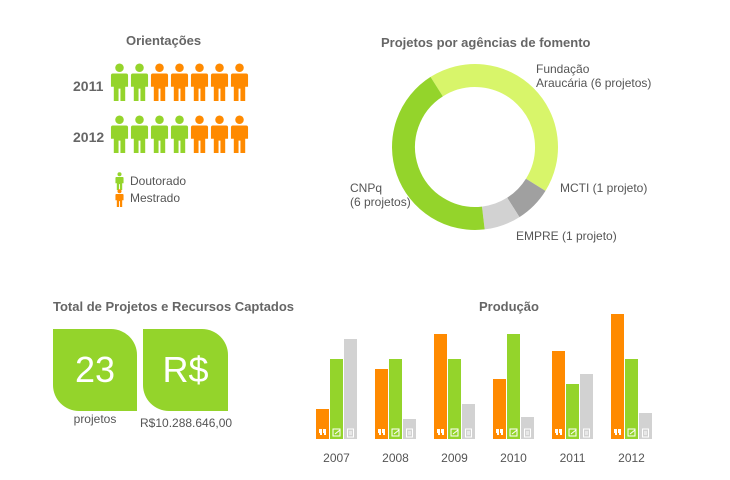  Describe the element at coordinates (586, 406) in the screenshot. I see `bar-2011-document` at that location.